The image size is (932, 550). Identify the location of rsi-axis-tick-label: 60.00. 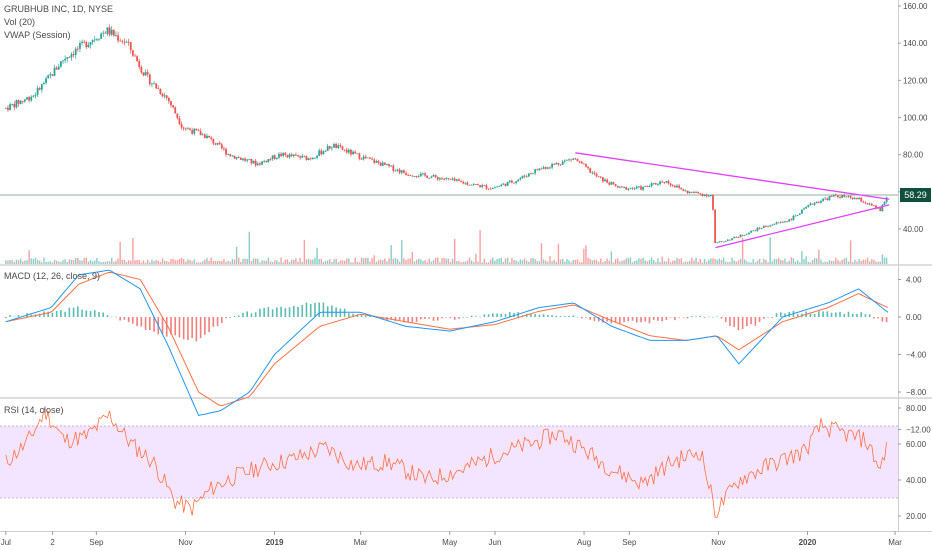
(916, 444).